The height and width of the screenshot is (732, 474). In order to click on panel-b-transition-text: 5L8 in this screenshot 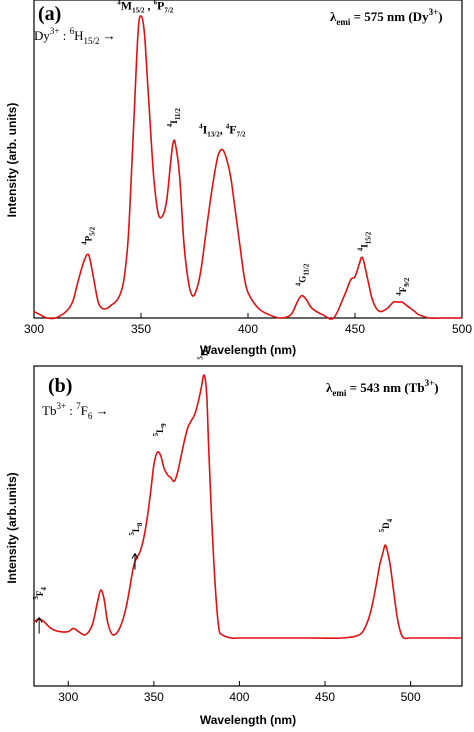, I will do `click(136, 529)`.